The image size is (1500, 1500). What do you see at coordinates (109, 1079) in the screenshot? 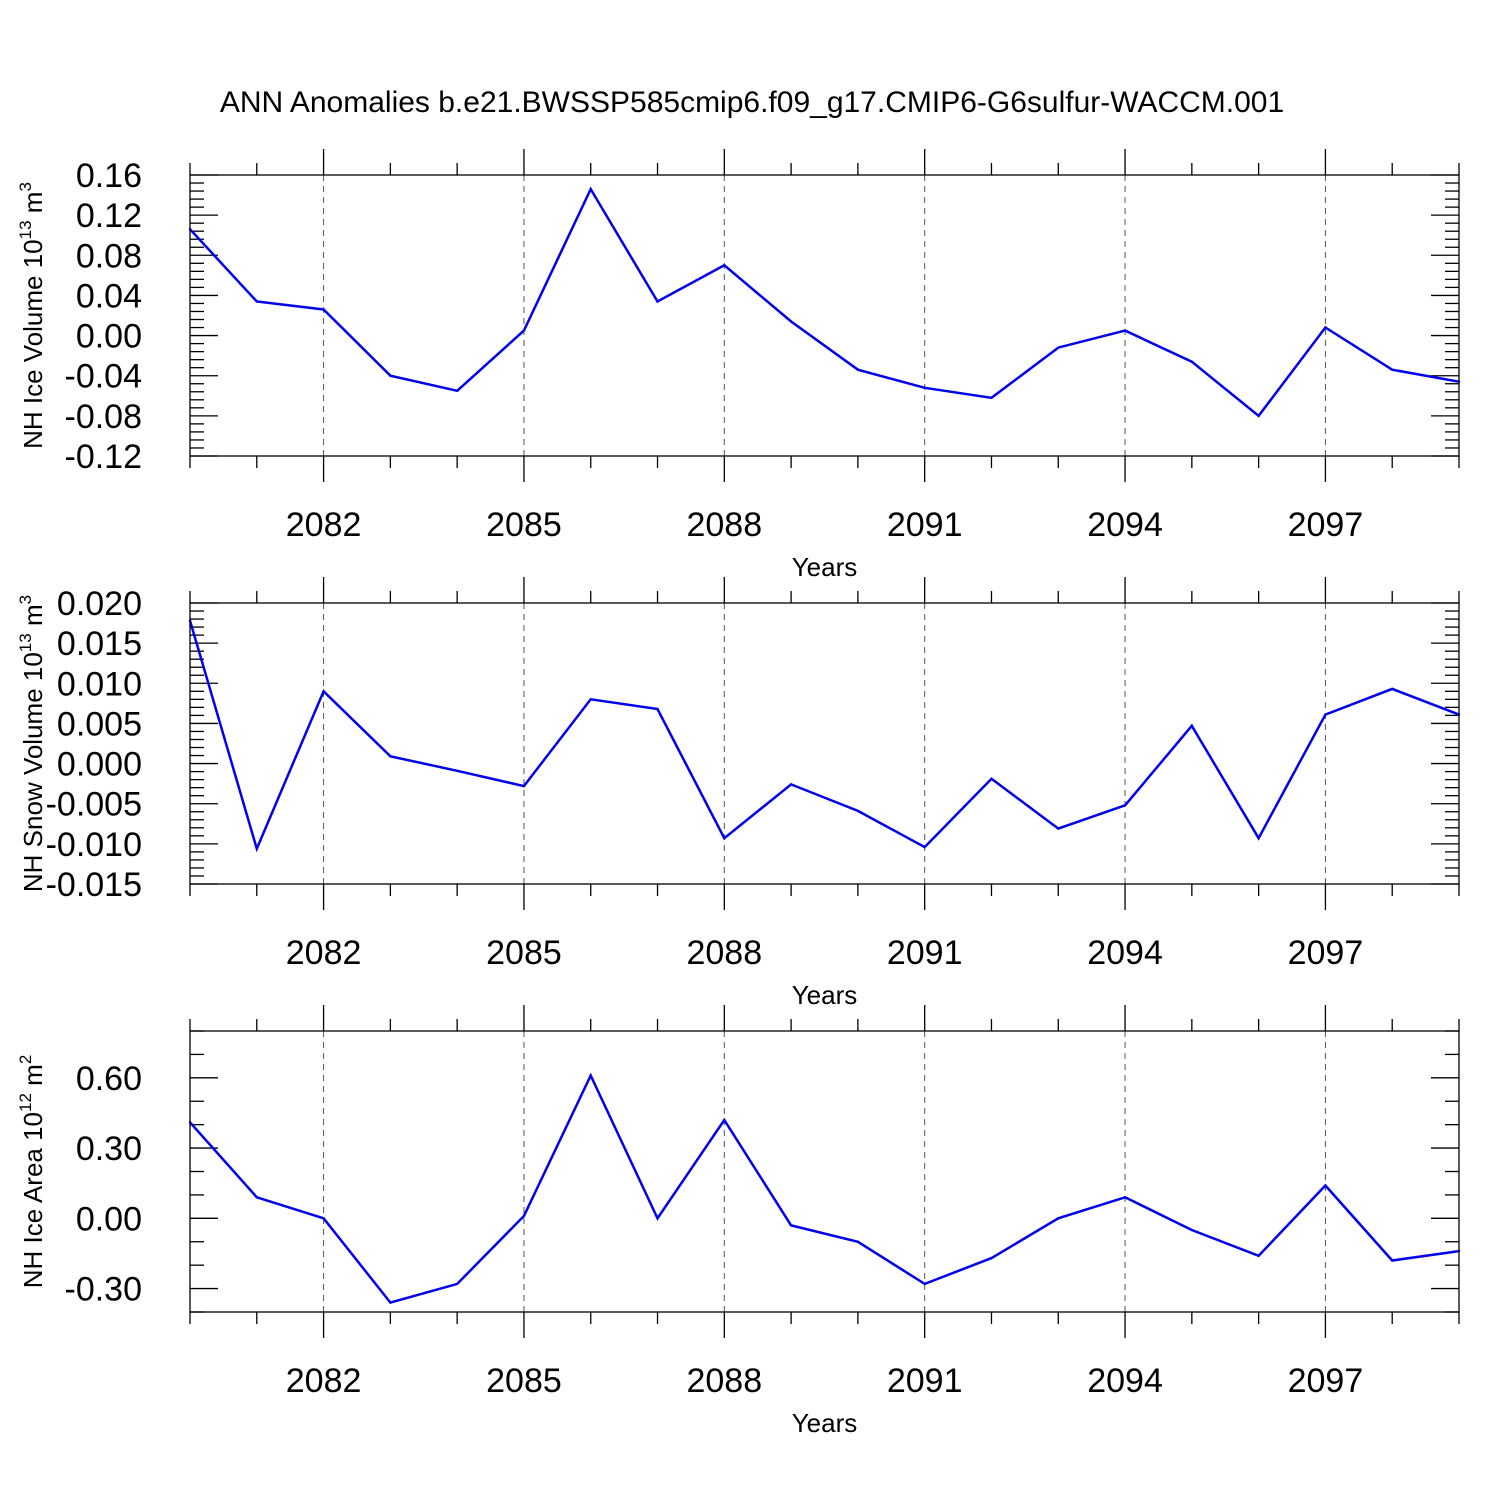
I see `y-tick-label: 0.60` at bounding box center [109, 1079].